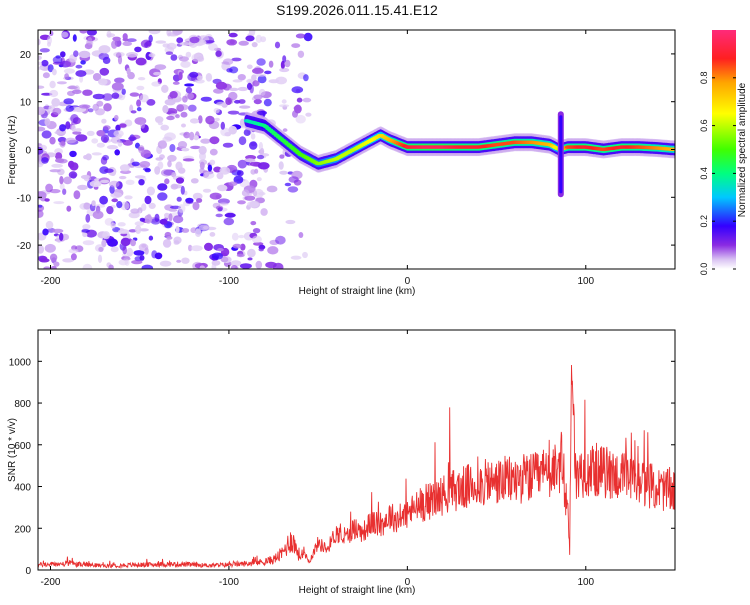  What do you see at coordinates (229, 281) in the screenshot?
I see `x-tick-label: -100` at bounding box center [229, 281].